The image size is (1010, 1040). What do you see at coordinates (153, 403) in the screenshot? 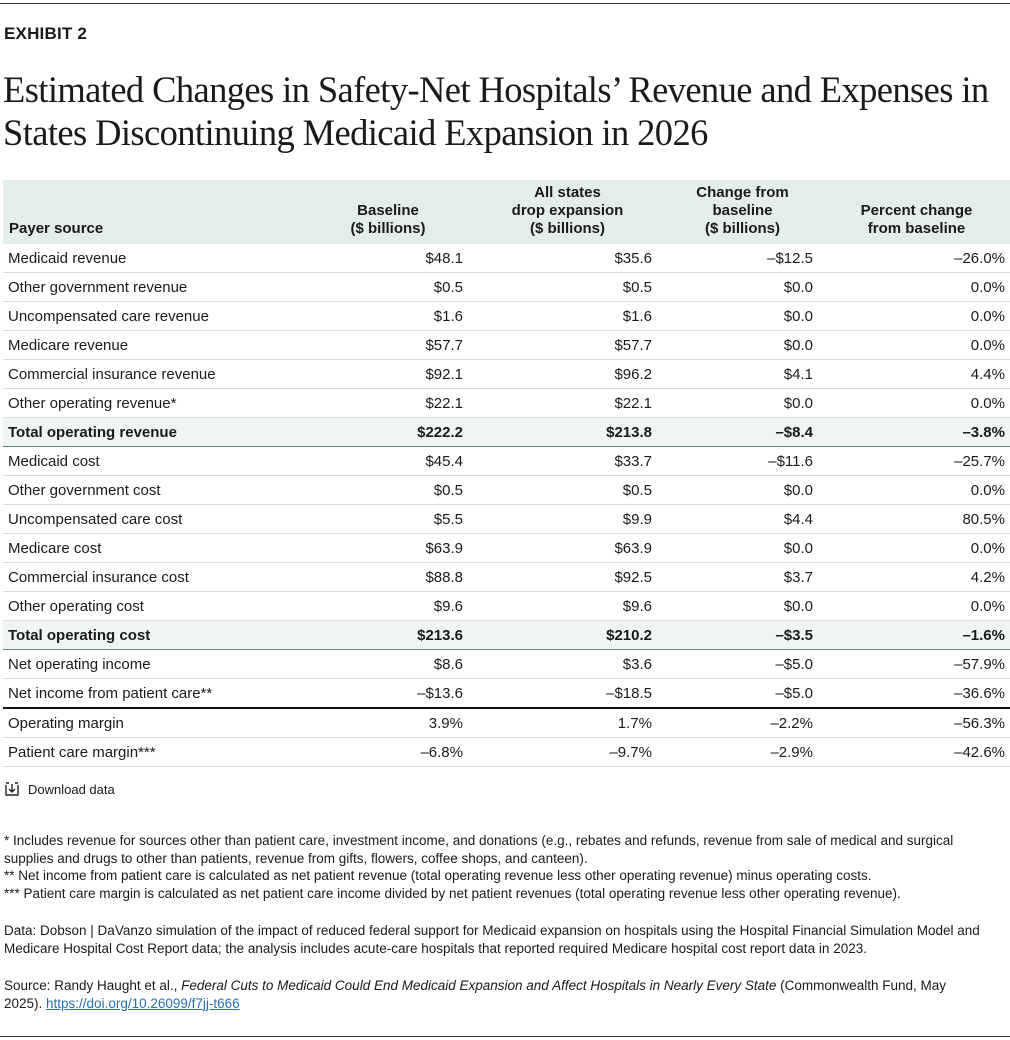
I see `row-label: Other operating revenue*` at bounding box center [153, 403].